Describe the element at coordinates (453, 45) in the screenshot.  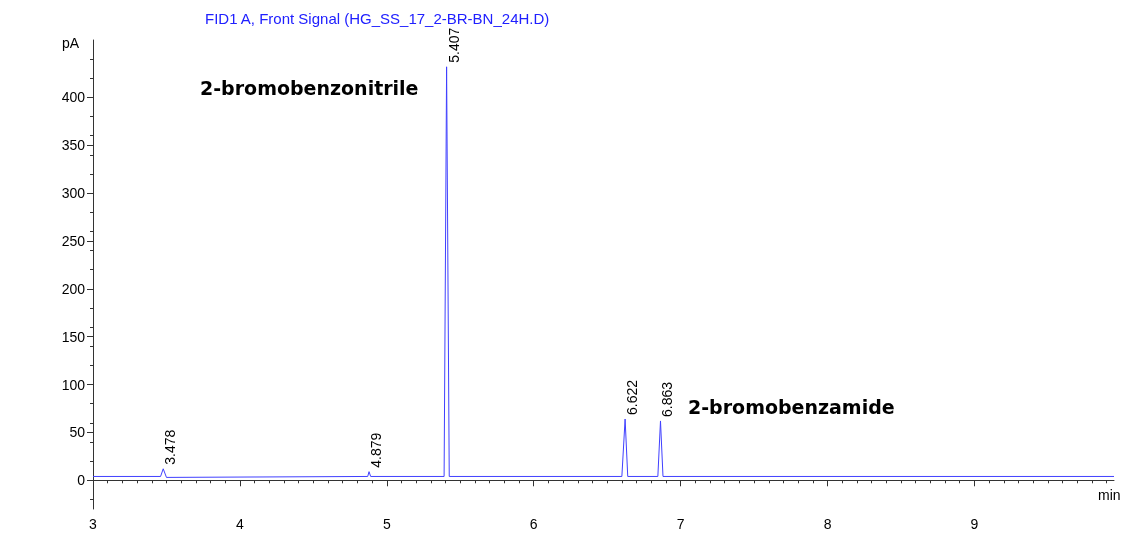
I see `annotation: 5.407` at that location.